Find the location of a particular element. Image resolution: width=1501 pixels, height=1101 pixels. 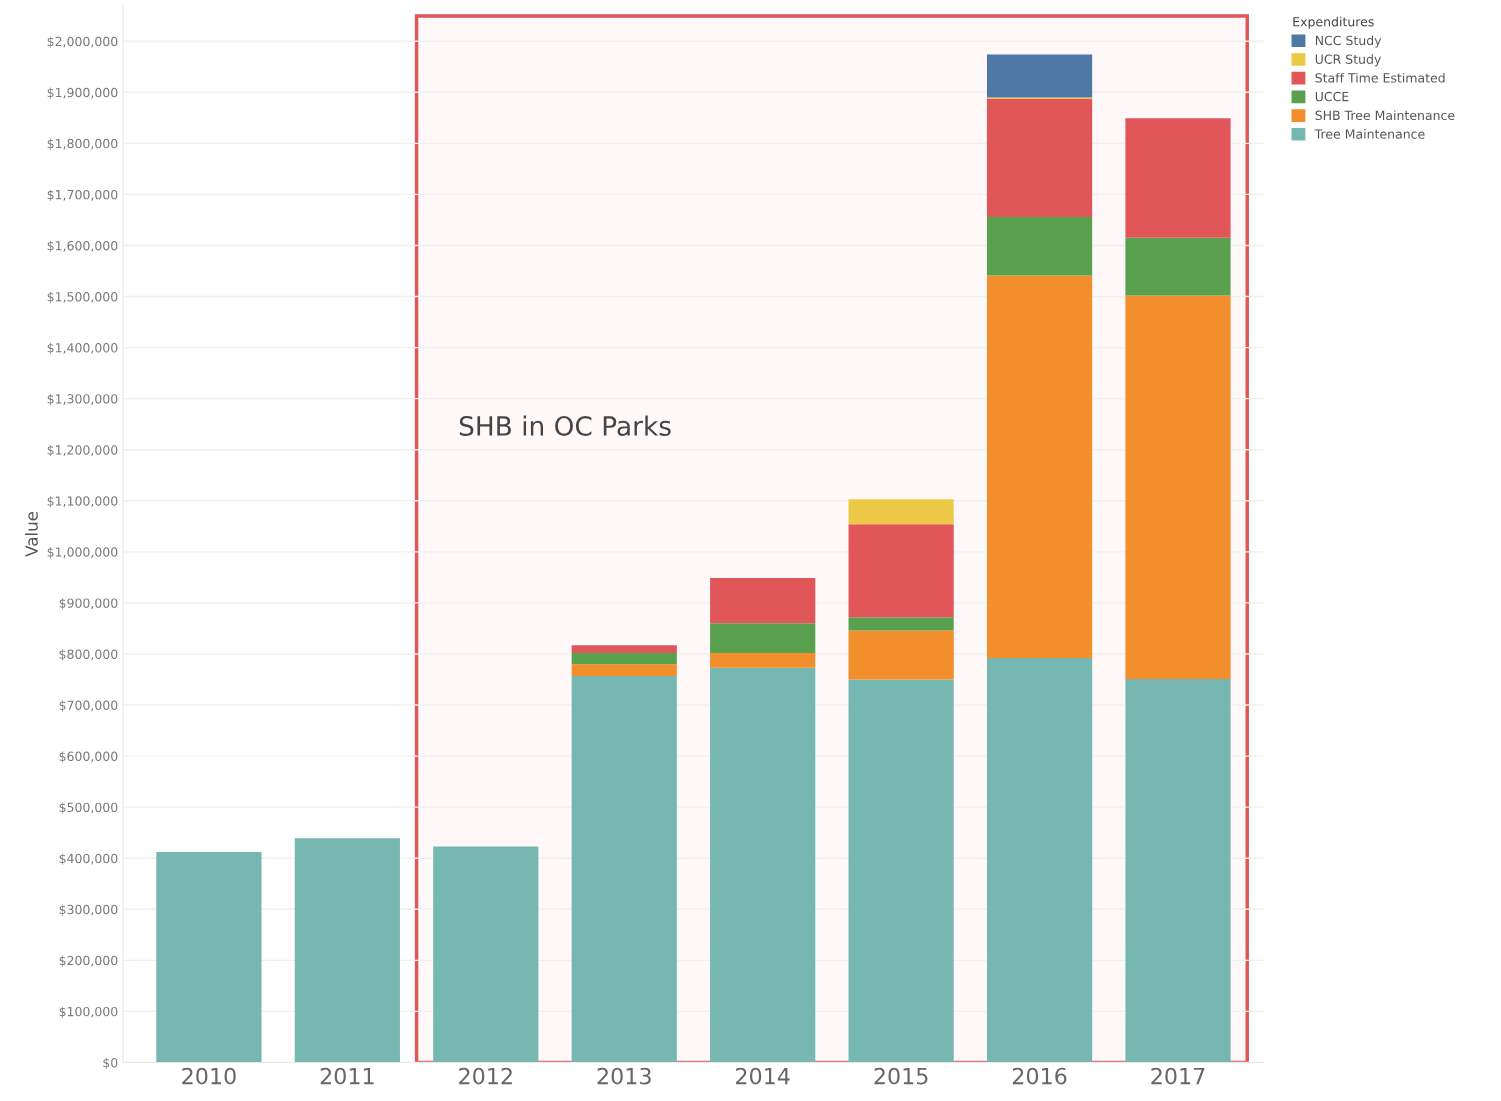

y-tick-label: $1,600,000 is located at coordinates (82, 246).